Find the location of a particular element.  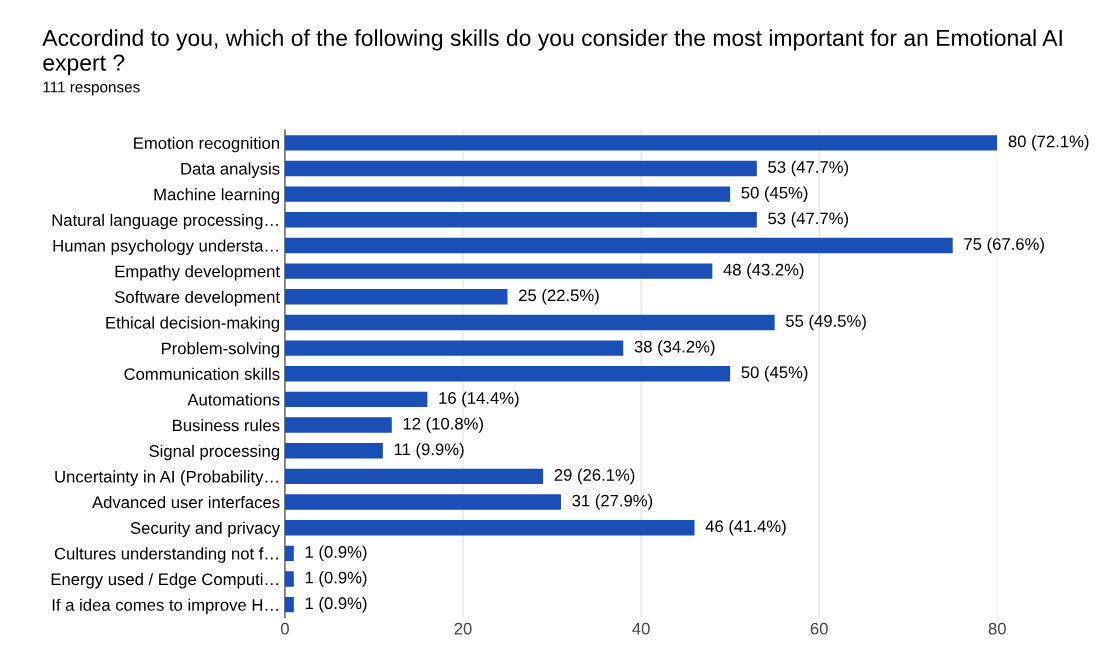

y-tick-label: Problem-solving is located at coordinates (220, 350).